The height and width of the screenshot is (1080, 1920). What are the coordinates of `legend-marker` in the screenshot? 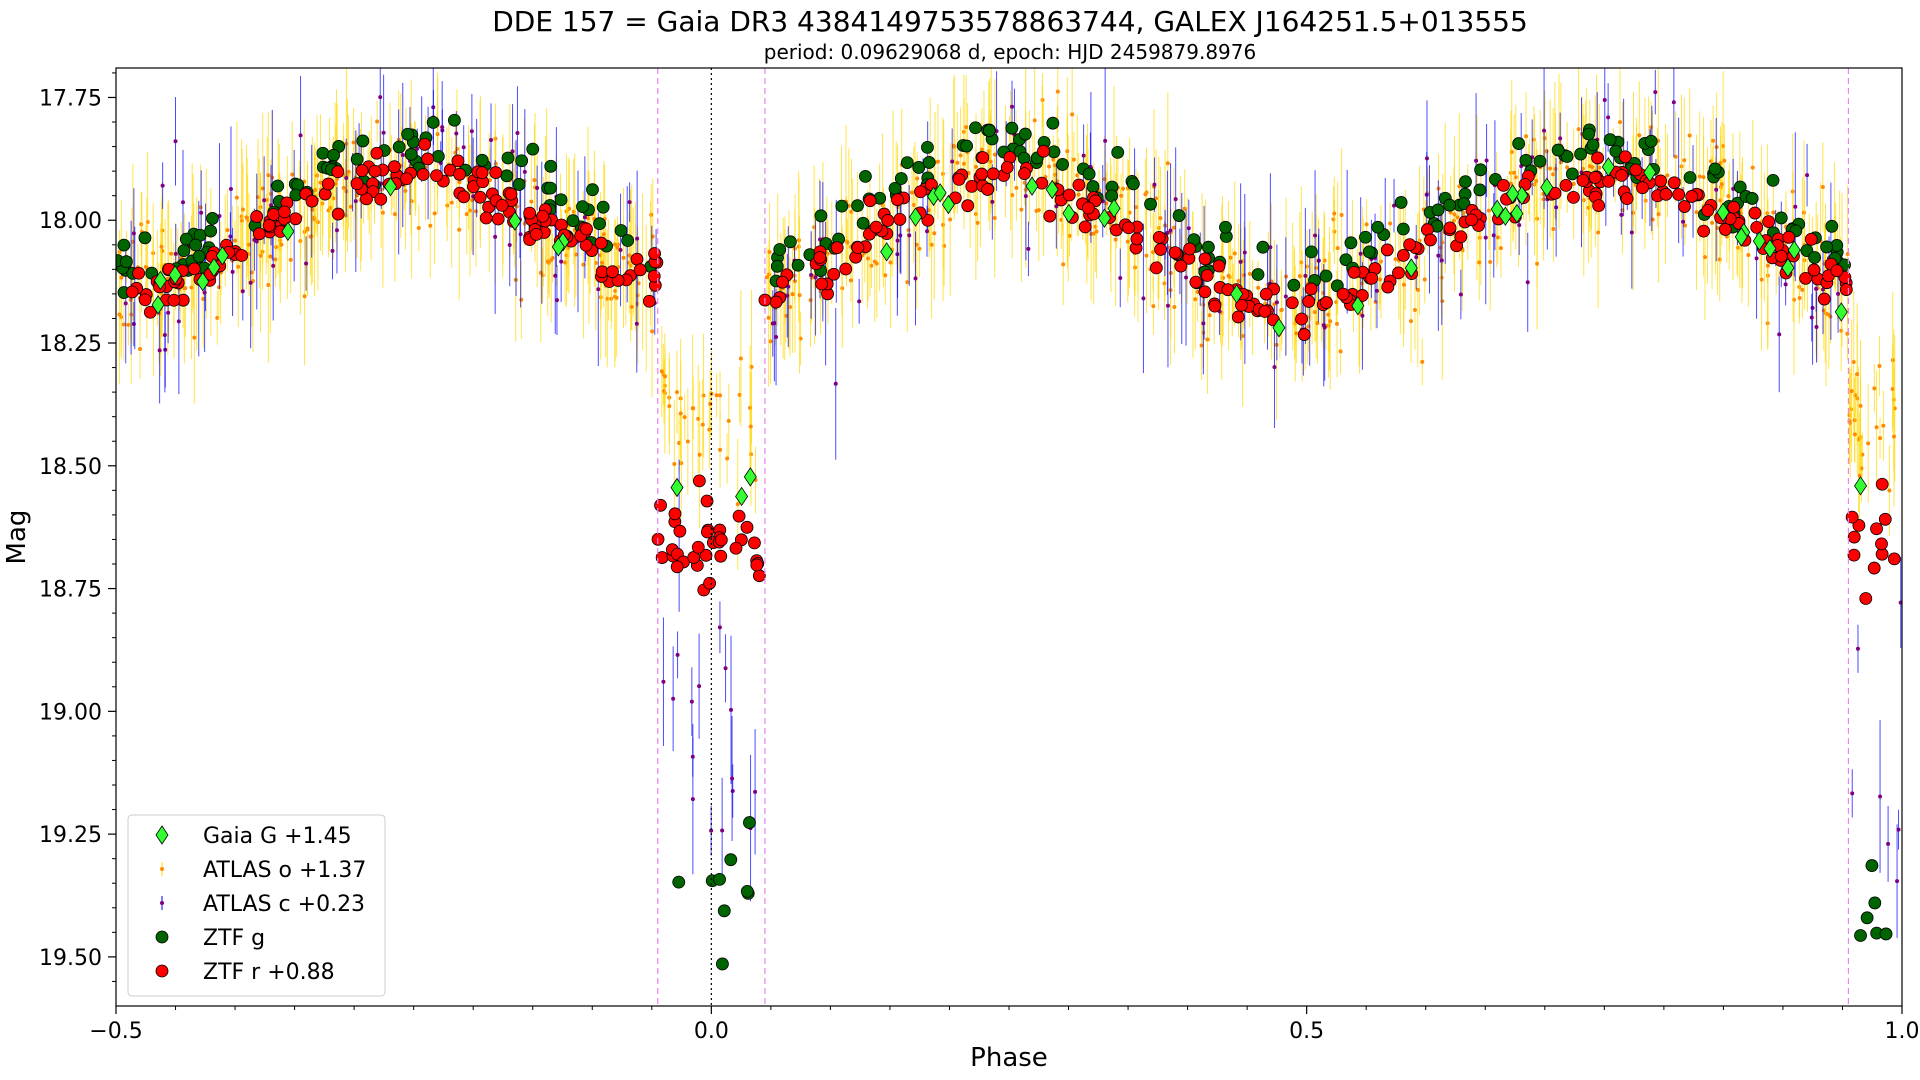 It's located at (162, 835).